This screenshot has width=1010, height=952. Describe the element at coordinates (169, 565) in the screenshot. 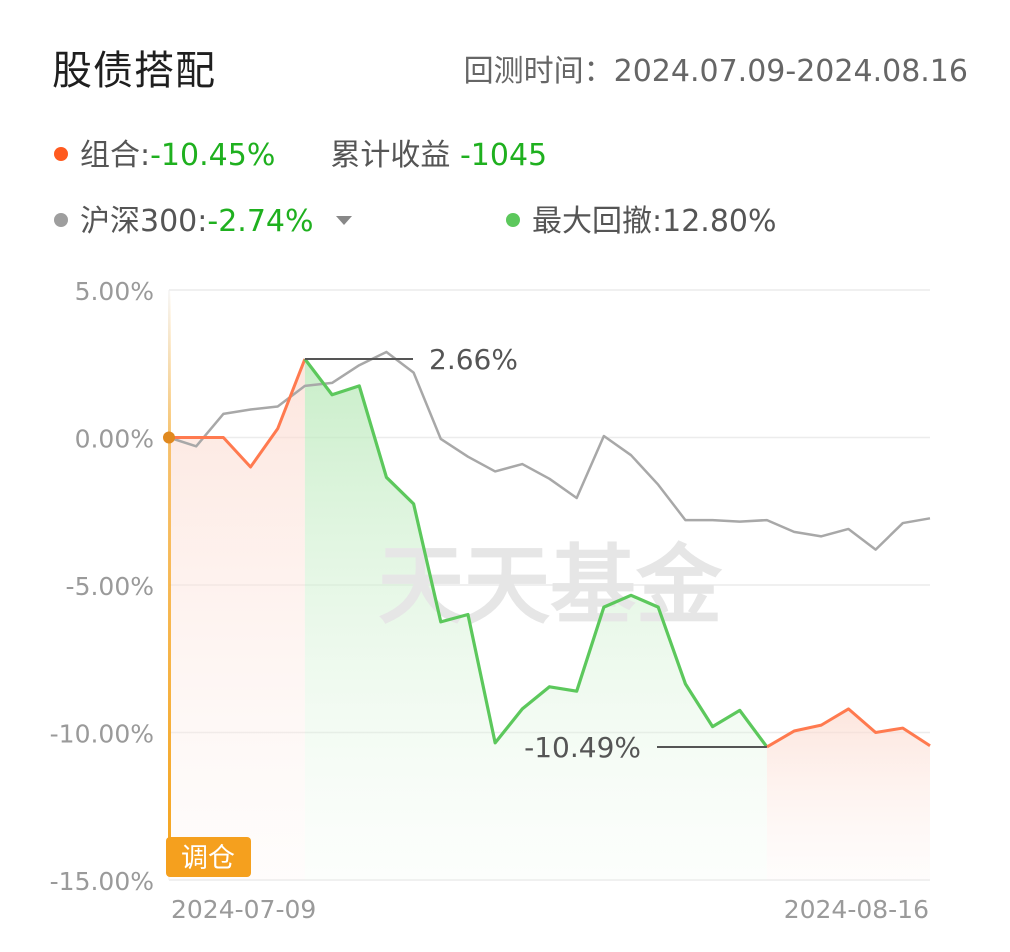

I see `rebalance-marker-line` at that location.